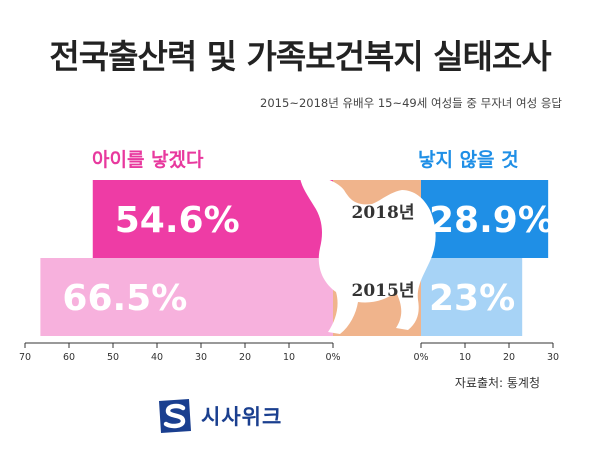 The width and height of the screenshot is (600, 467). What do you see at coordinates (411, 103) in the screenshot?
I see `chart-subtitle: 2015~2018년 유배우 15~49세 여성들 중 무자녀 여성 응답` at bounding box center [411, 103].